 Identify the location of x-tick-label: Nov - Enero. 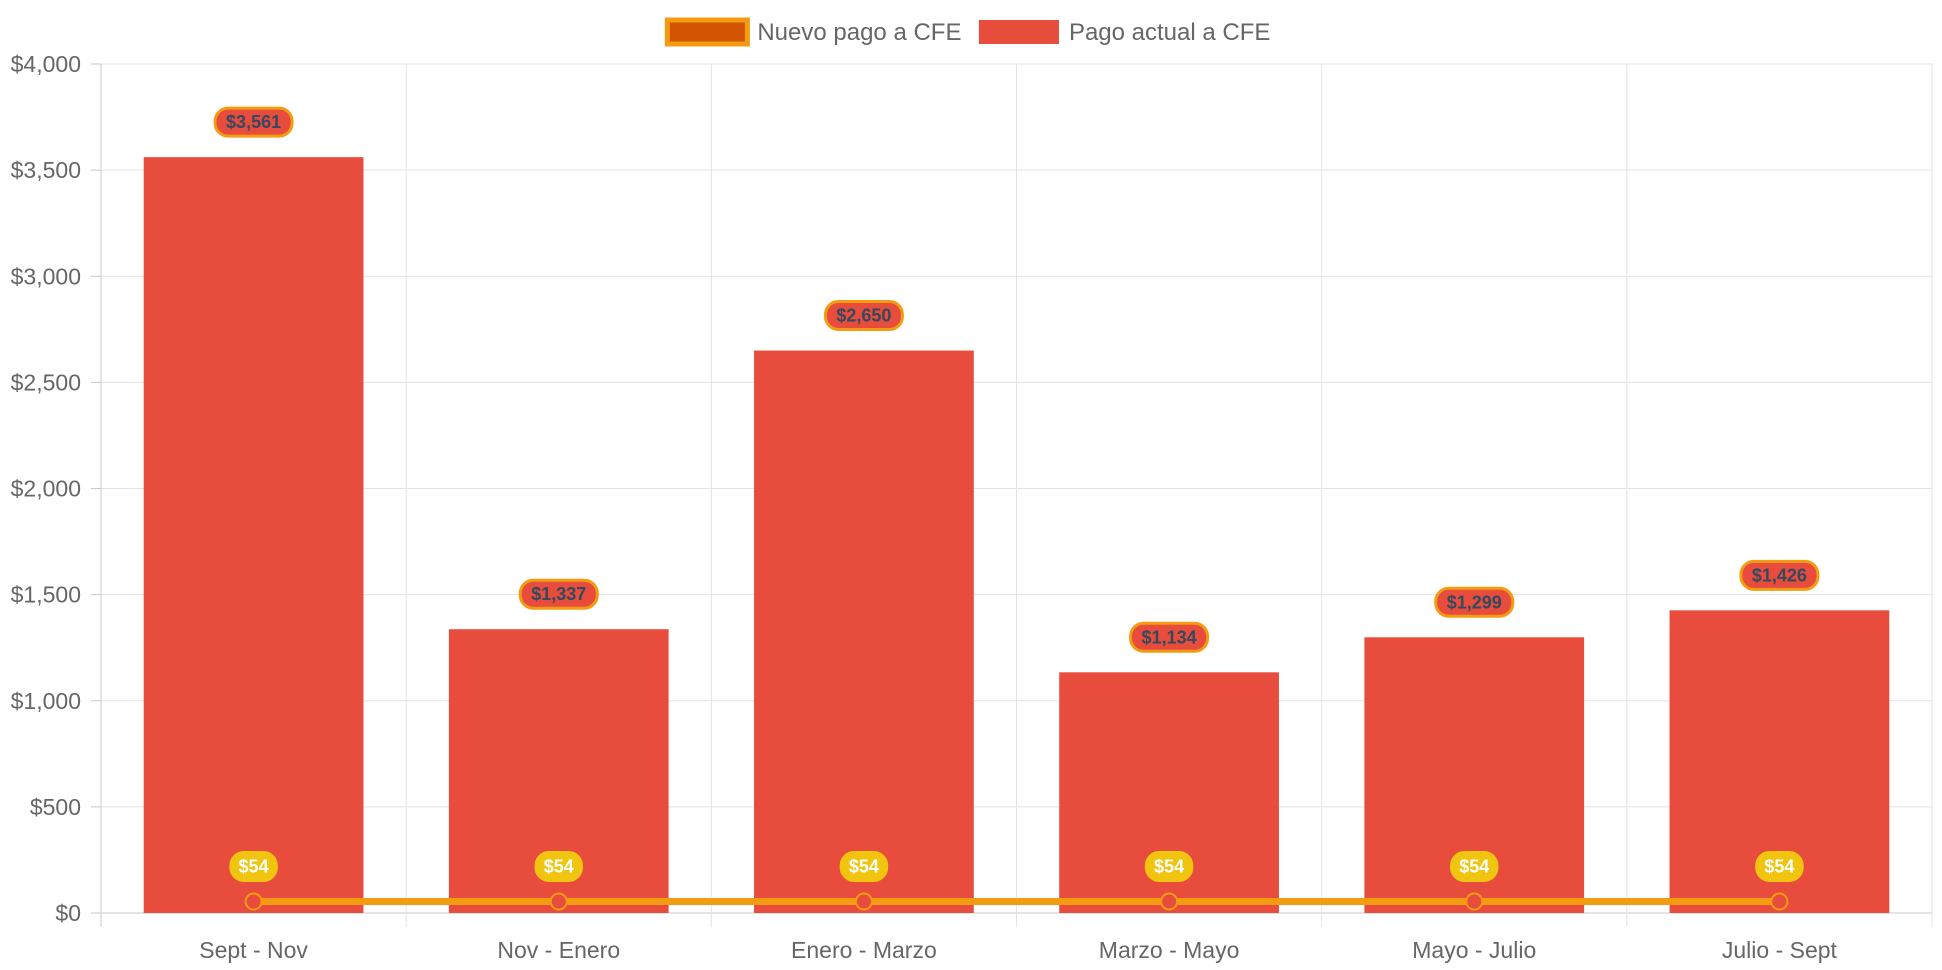
(558, 950).